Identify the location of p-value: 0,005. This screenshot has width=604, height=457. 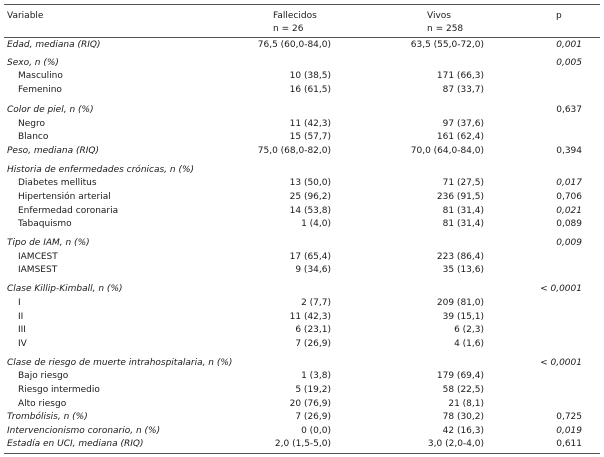
(569, 63).